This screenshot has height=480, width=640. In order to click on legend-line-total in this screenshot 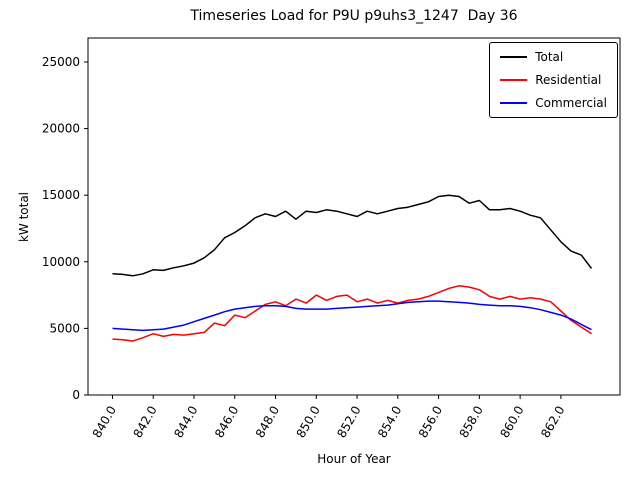, I will do `click(514, 57)`.